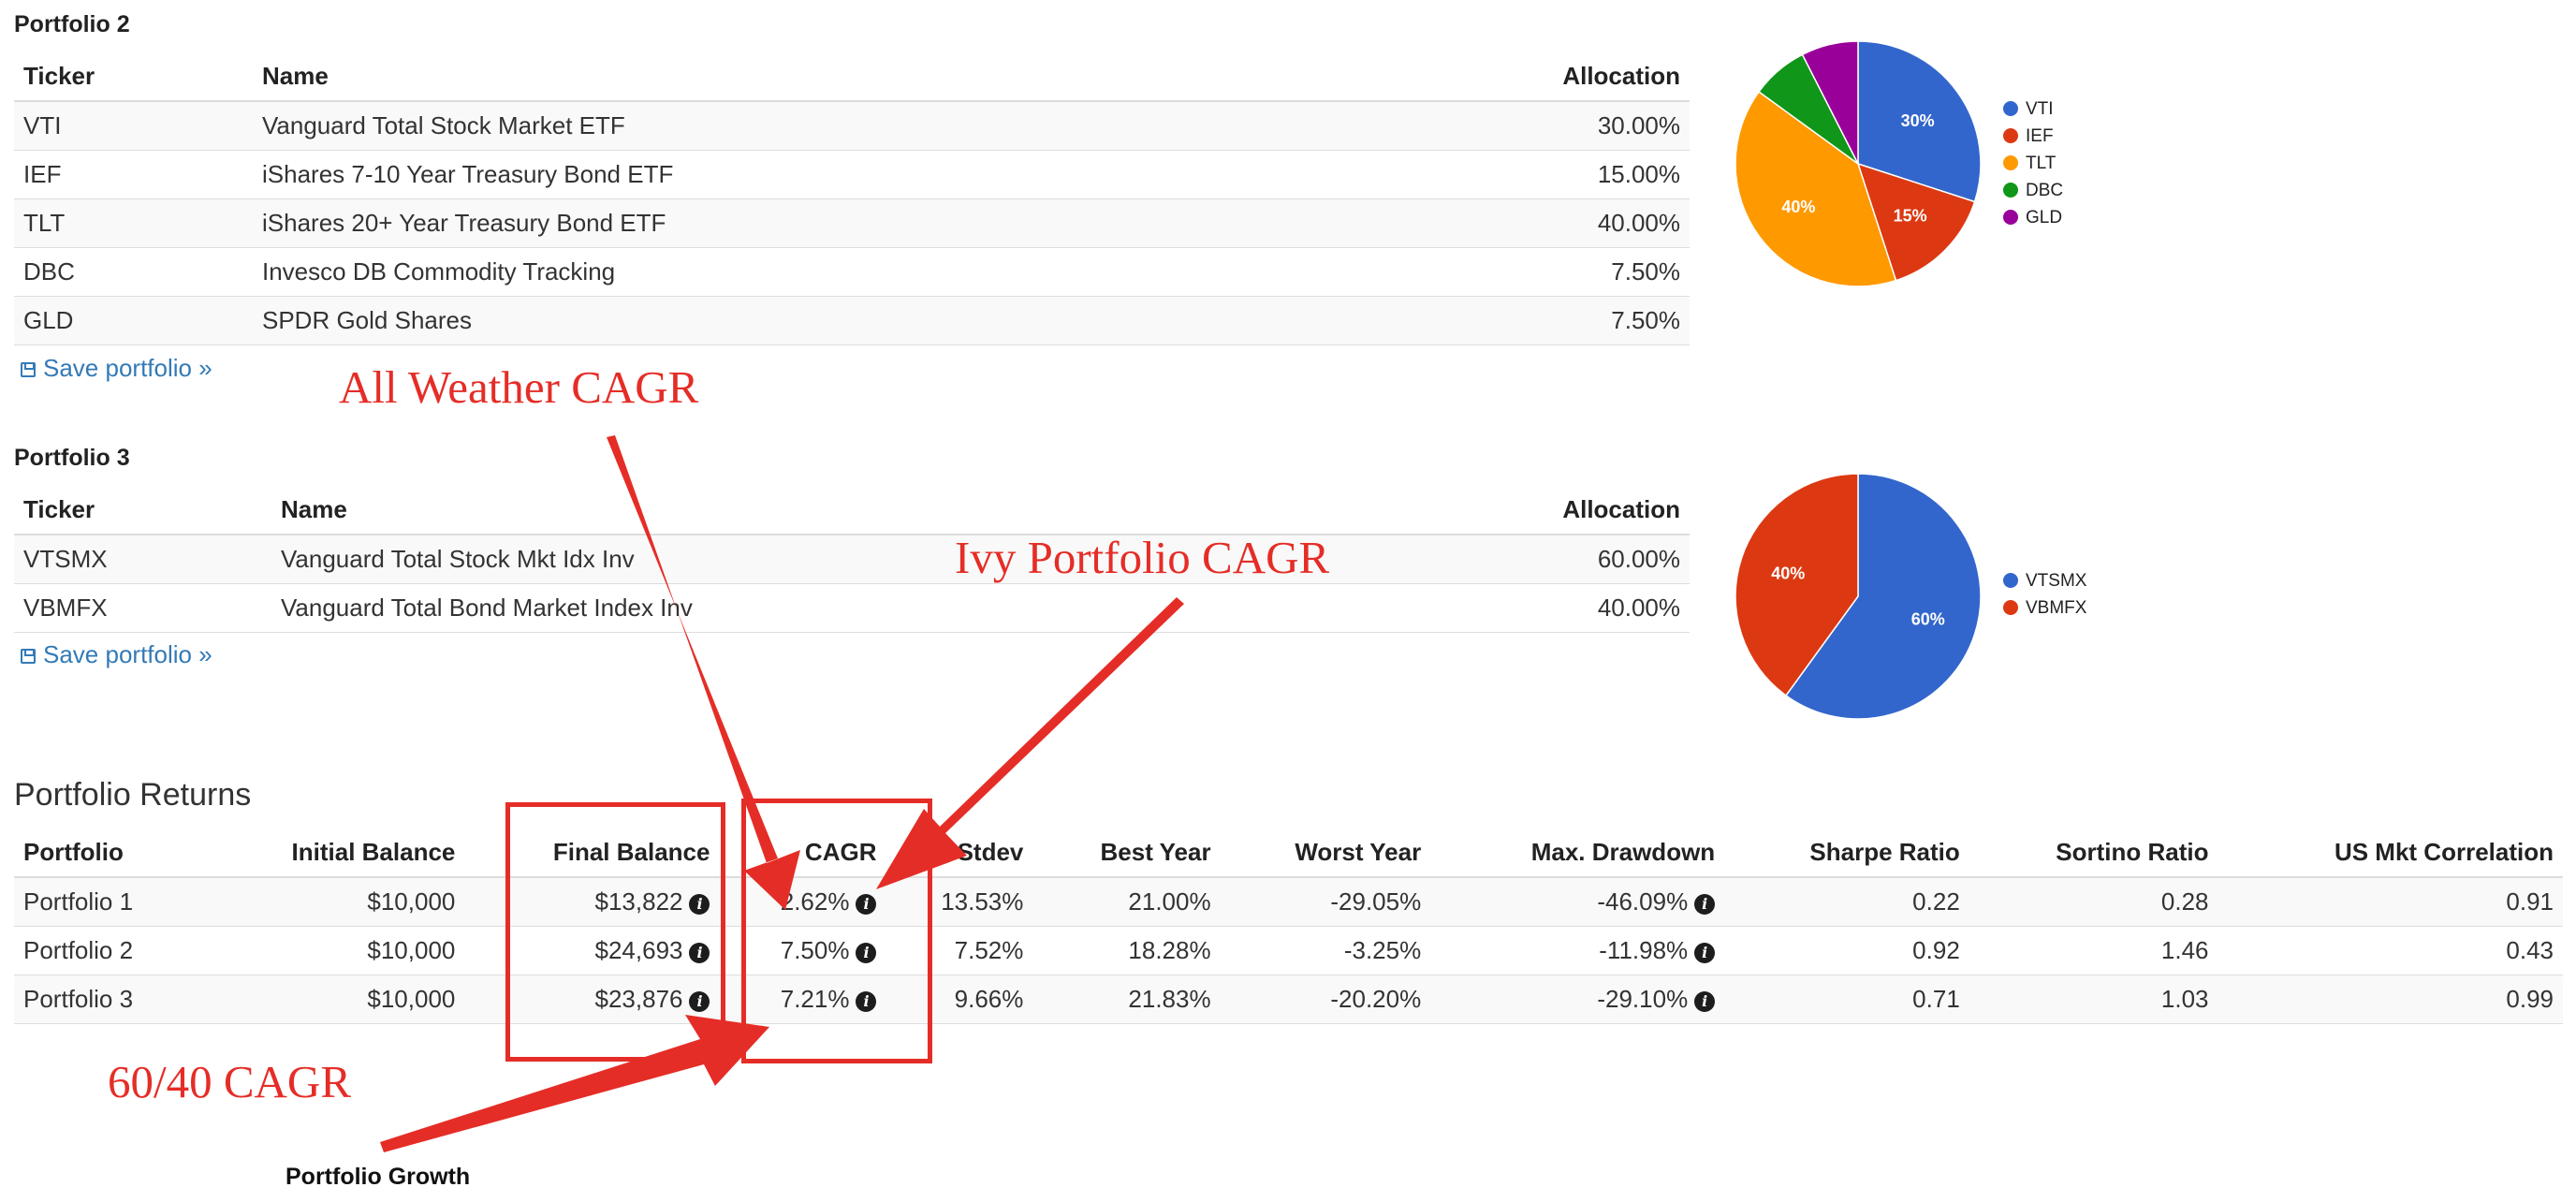 The height and width of the screenshot is (1202, 2576). I want to click on pie-slice-vtsmx, so click(1883, 596).